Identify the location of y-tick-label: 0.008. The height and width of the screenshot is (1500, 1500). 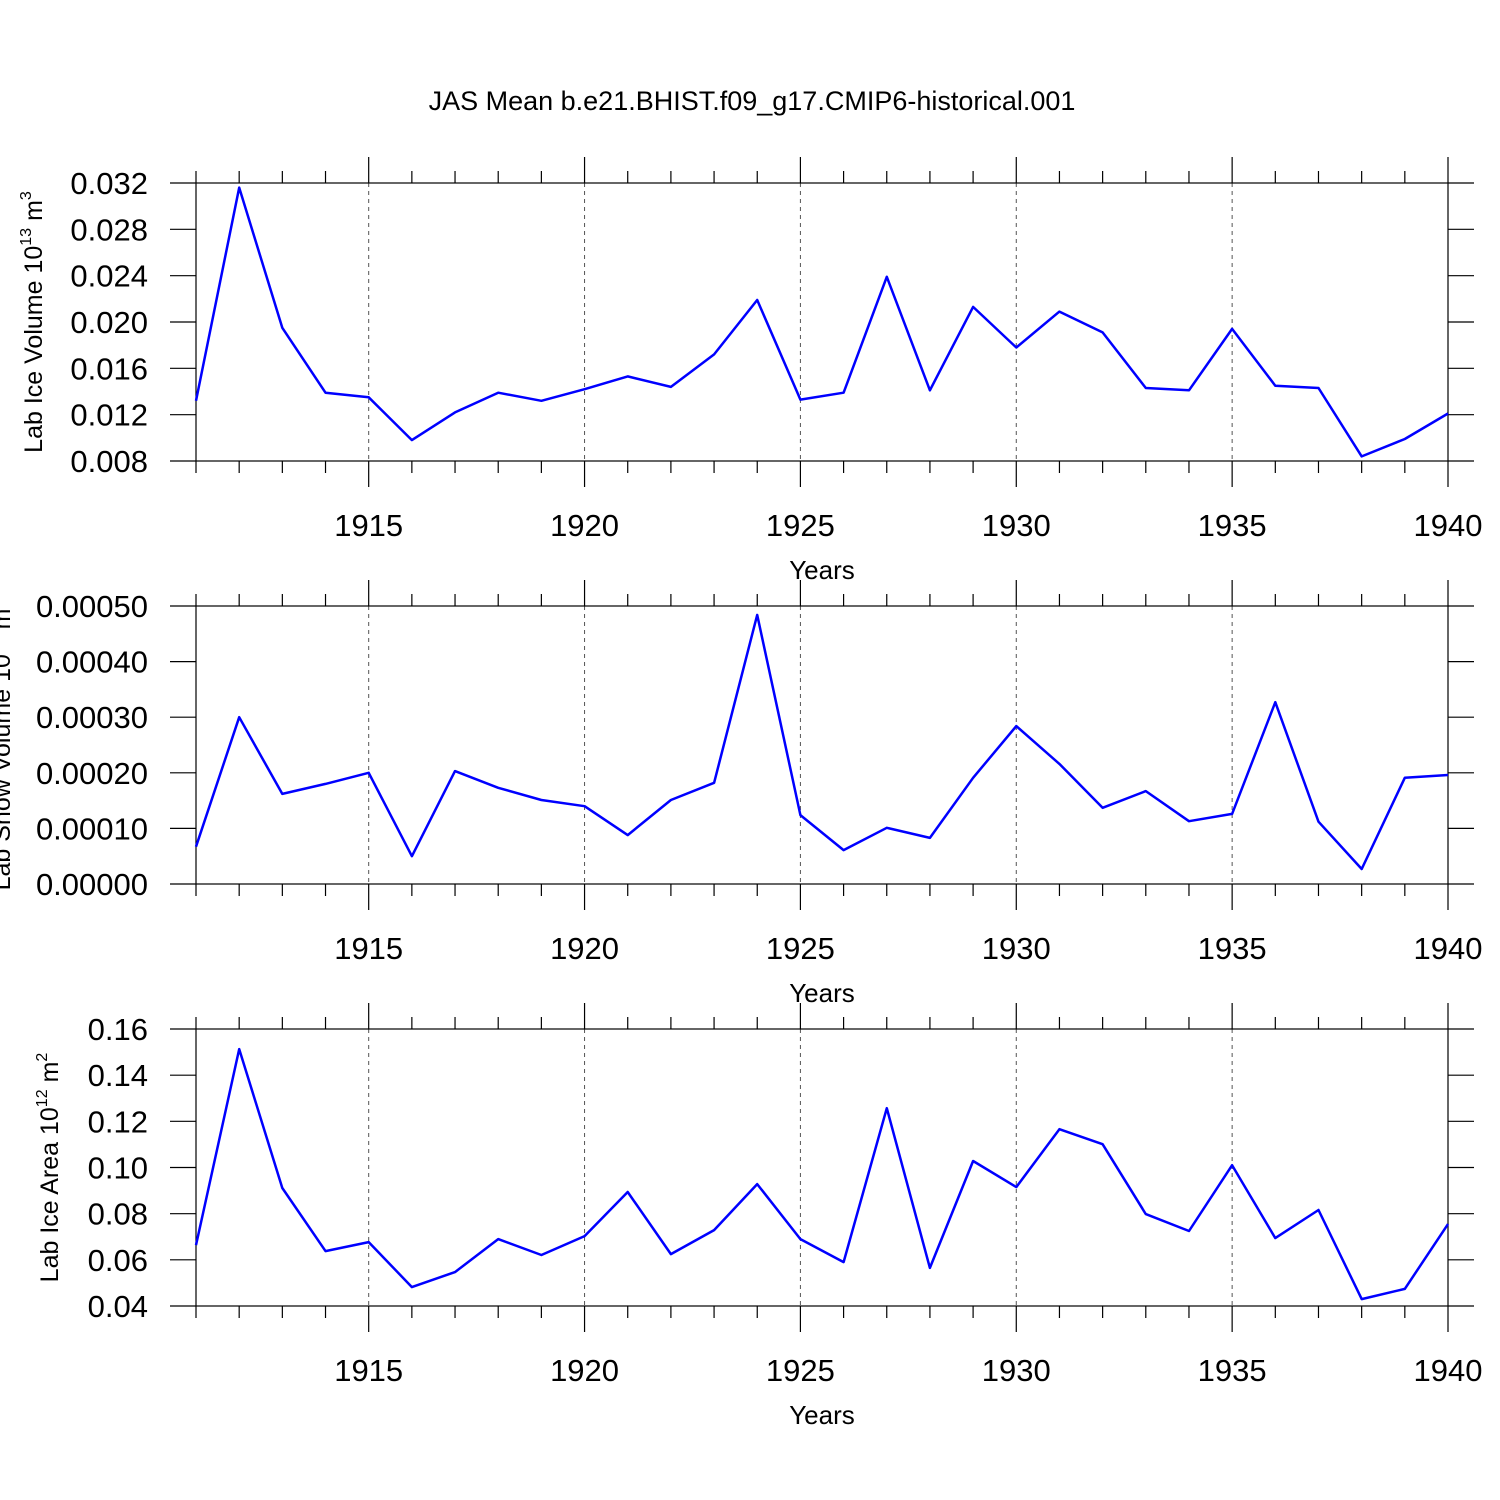
(109, 461).